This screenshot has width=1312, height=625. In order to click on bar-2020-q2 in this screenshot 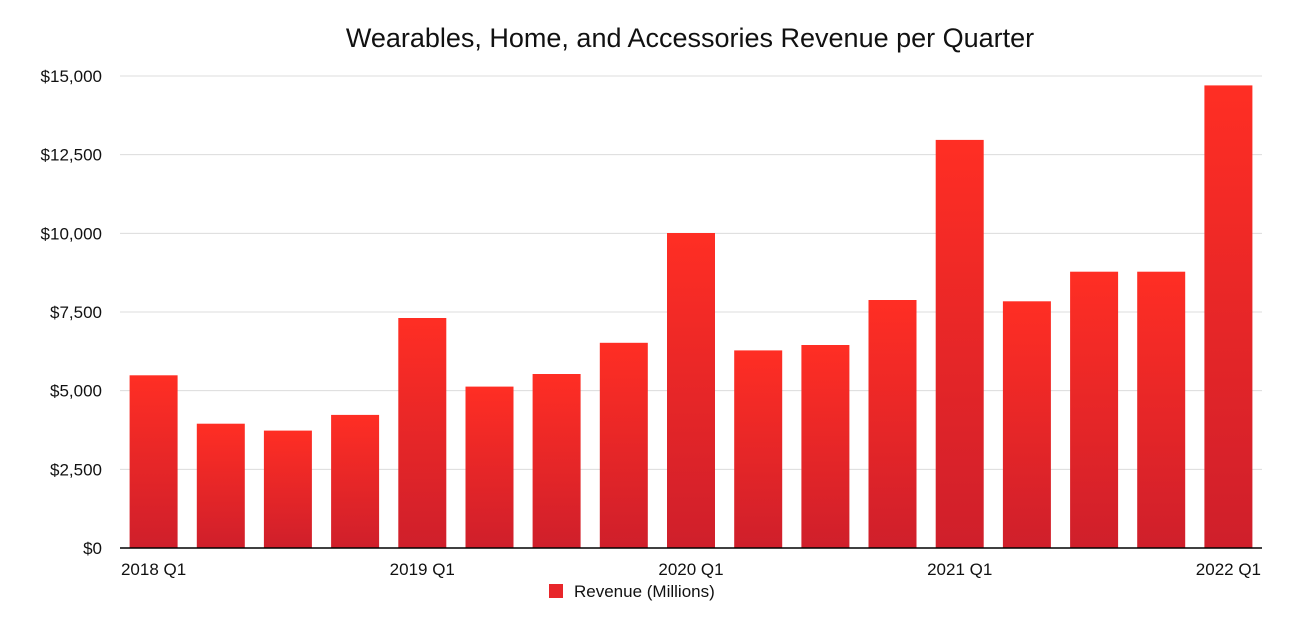, I will do `click(758, 449)`.